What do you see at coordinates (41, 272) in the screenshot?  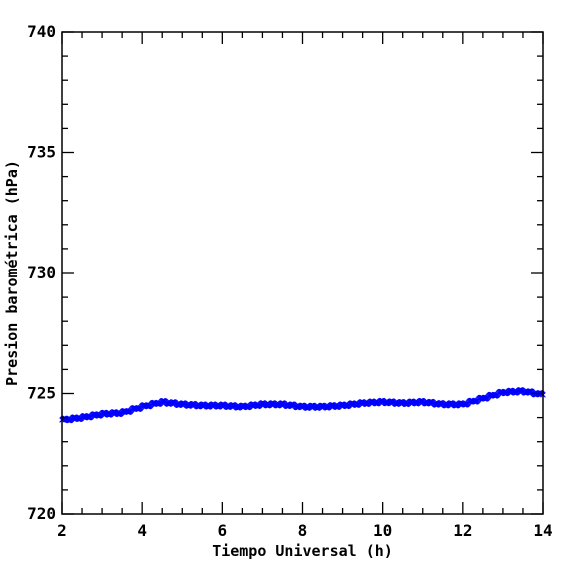 I see `y-tick-label: 730` at bounding box center [41, 272].